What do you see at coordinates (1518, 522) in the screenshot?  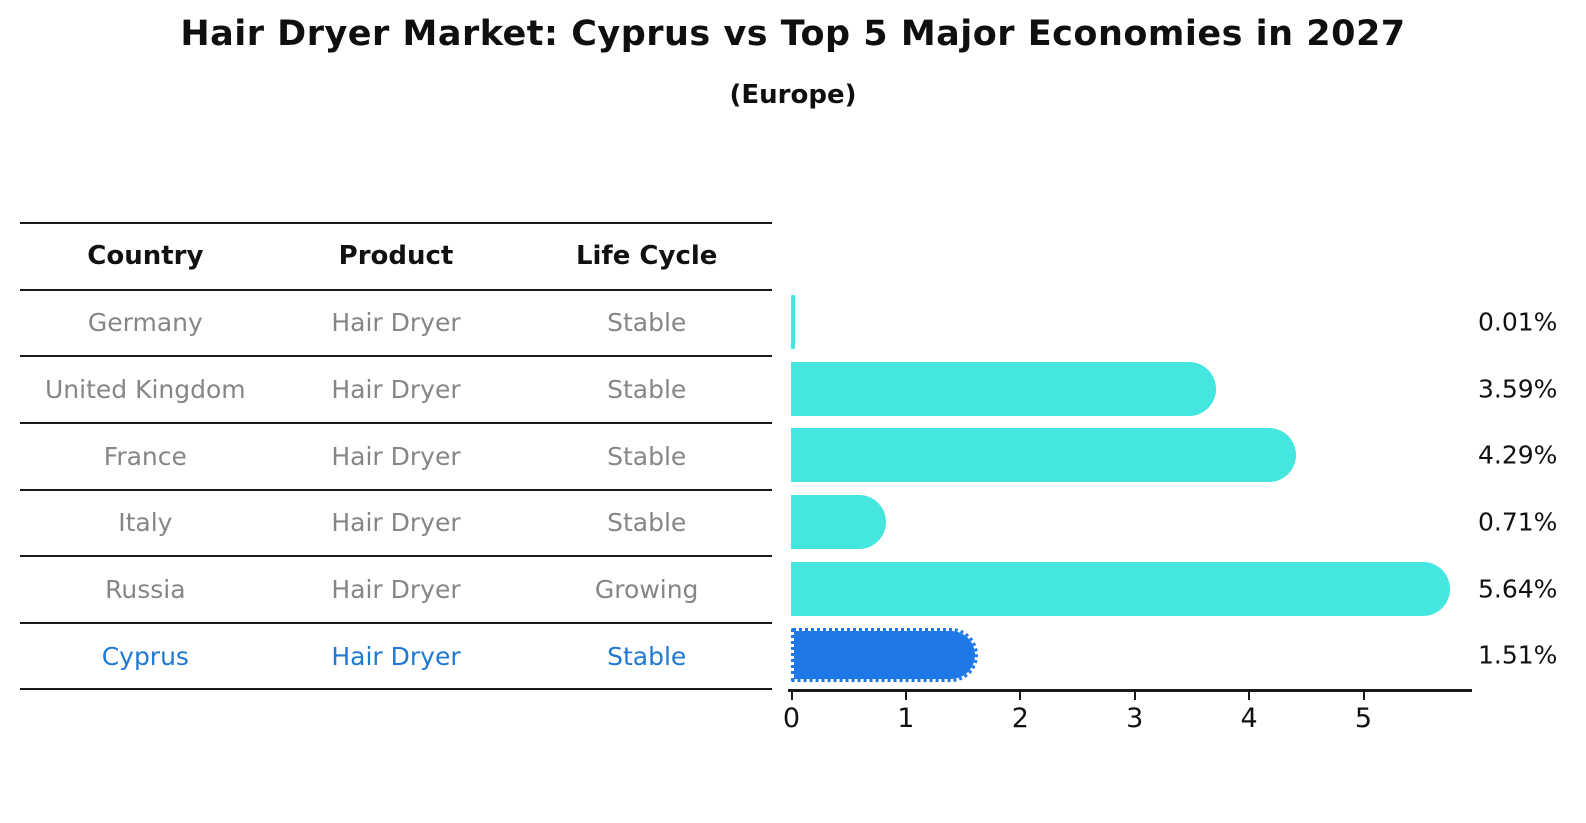 I see `value-label: 0.71%` at bounding box center [1518, 522].